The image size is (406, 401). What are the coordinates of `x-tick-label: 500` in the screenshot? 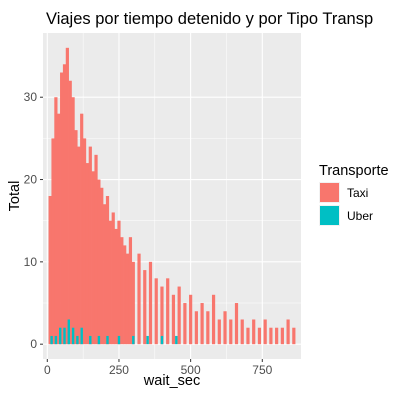 It's located at (191, 370).